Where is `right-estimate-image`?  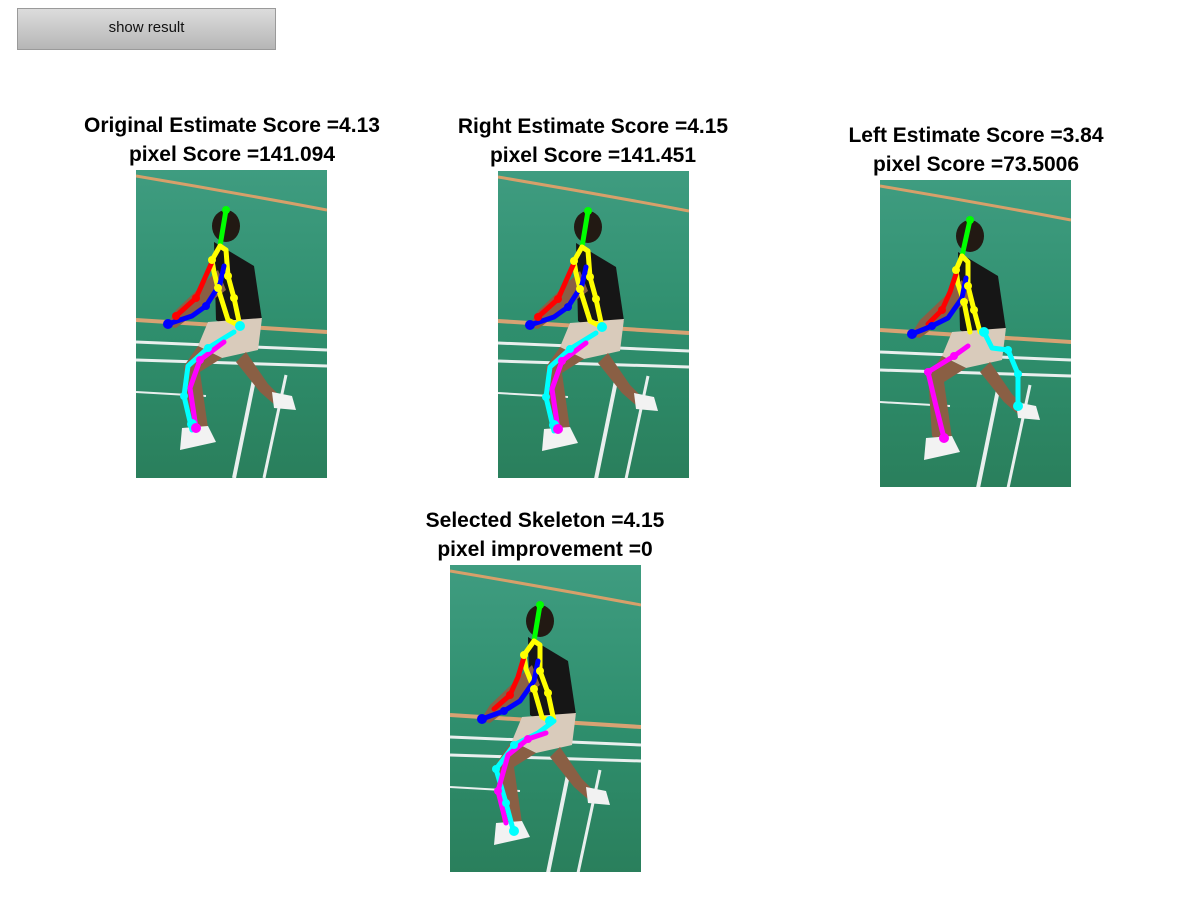
right-estimate-image is located at coordinates (593, 324).